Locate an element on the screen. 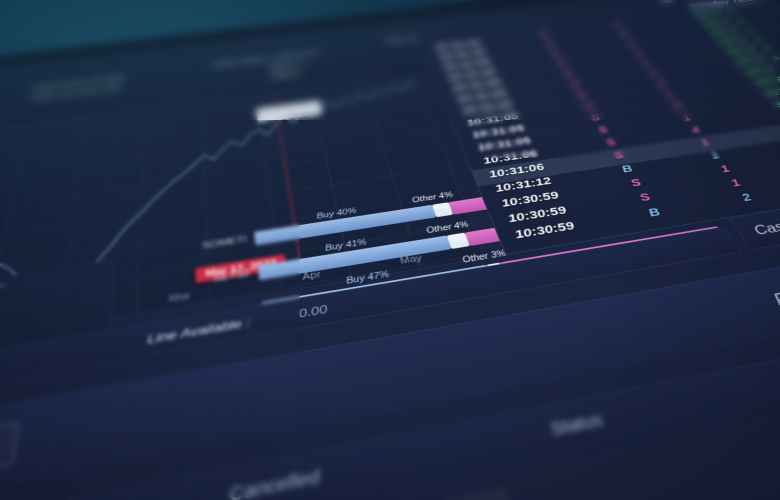 The image size is (780, 500). sentiment-row-label: SET50 is located at coordinates (231, 276).